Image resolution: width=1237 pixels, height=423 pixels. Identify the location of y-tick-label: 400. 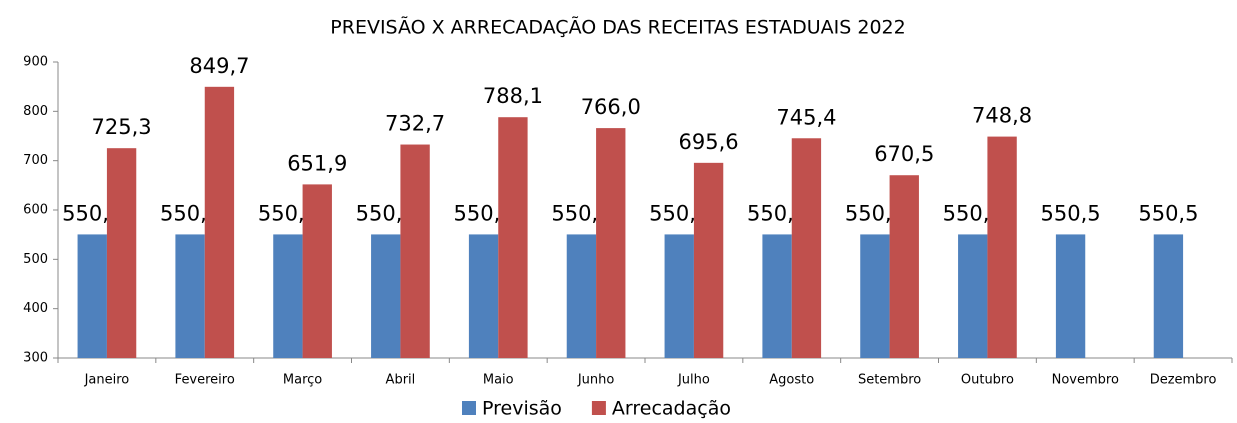
(35, 308).